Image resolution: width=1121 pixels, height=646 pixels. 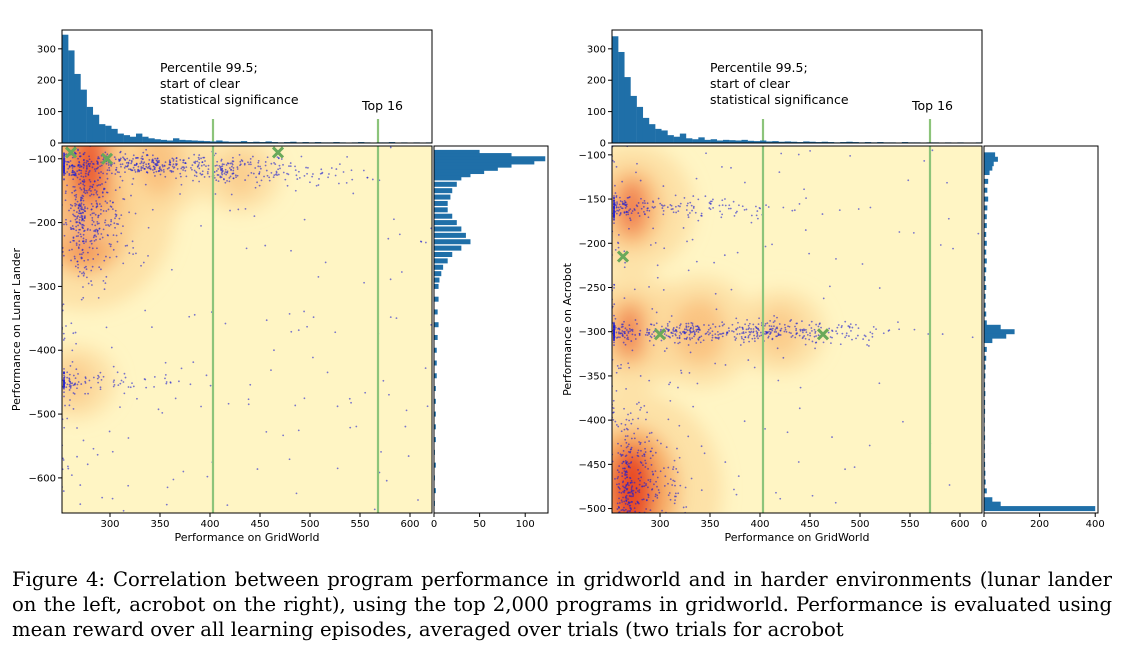 What do you see at coordinates (109, 524) in the screenshot?
I see `x-tick-label: 300` at bounding box center [109, 524].